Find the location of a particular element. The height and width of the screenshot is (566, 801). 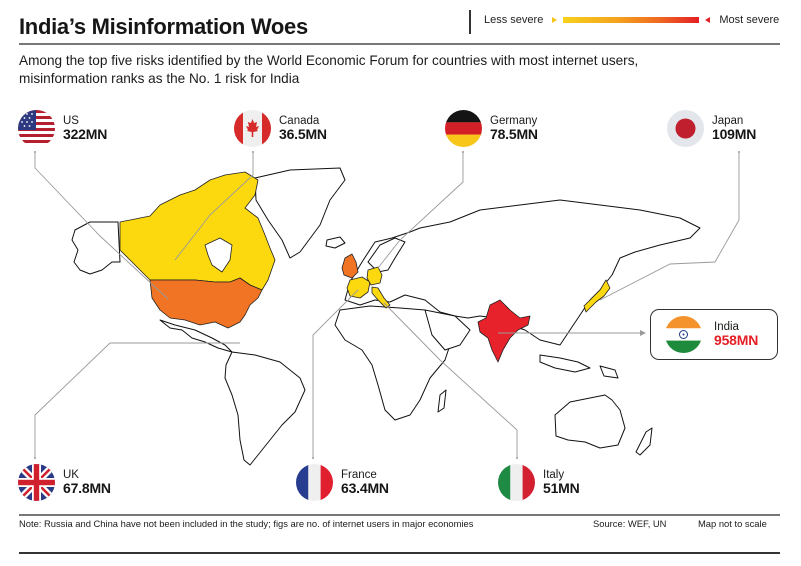

us-shape is located at coordinates (206, 303).